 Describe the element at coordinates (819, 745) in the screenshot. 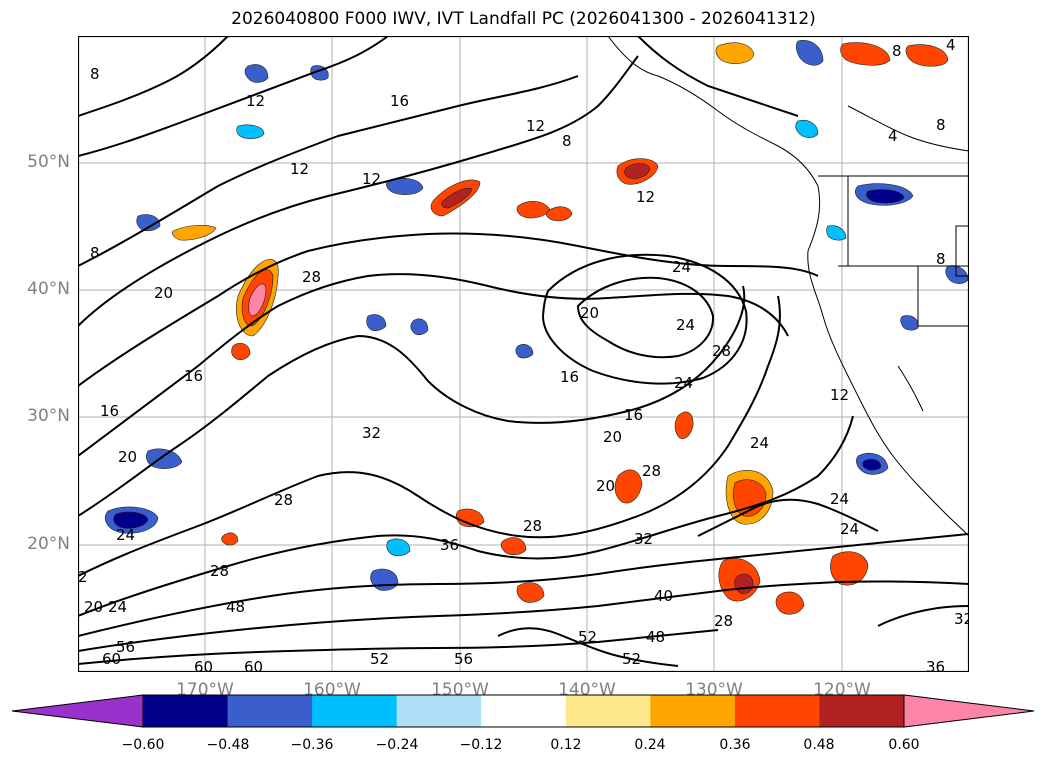

I see `colorbar-tick: 0.48` at that location.